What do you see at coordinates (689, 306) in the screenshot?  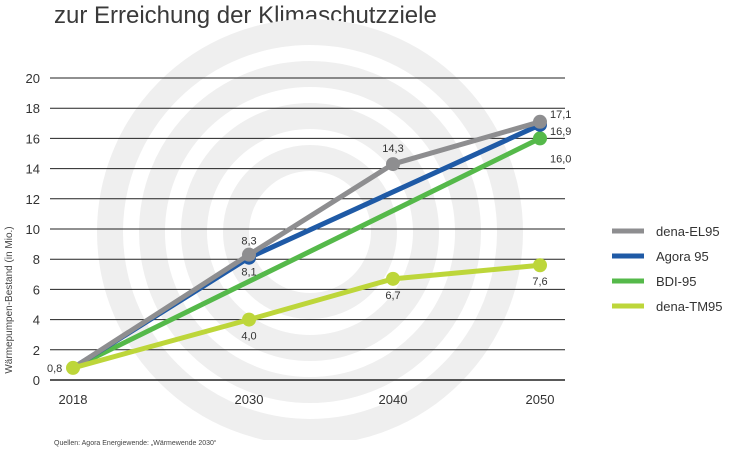 I see `legend-label: dena-TM95` at bounding box center [689, 306].